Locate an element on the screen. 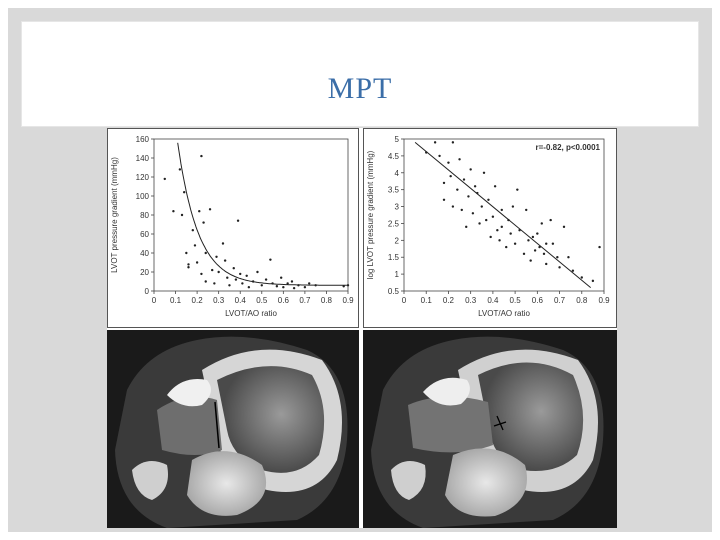 Image resolution: width=720 pixels, height=540 pixels. y-tick-label: 120 is located at coordinates (143, 177).